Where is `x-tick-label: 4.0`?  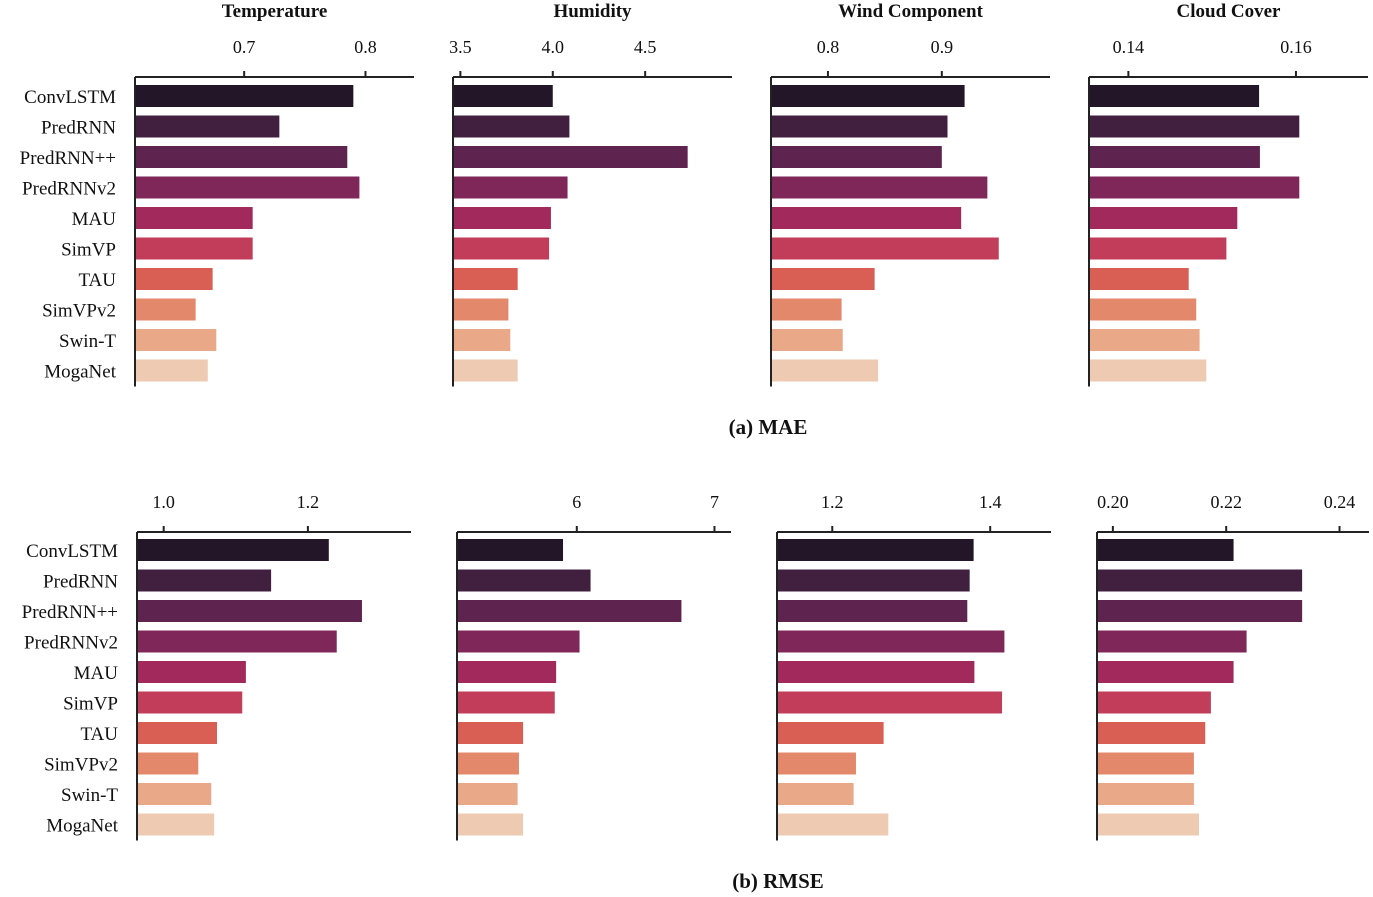
x-tick-label: 4.0 is located at coordinates (553, 47).